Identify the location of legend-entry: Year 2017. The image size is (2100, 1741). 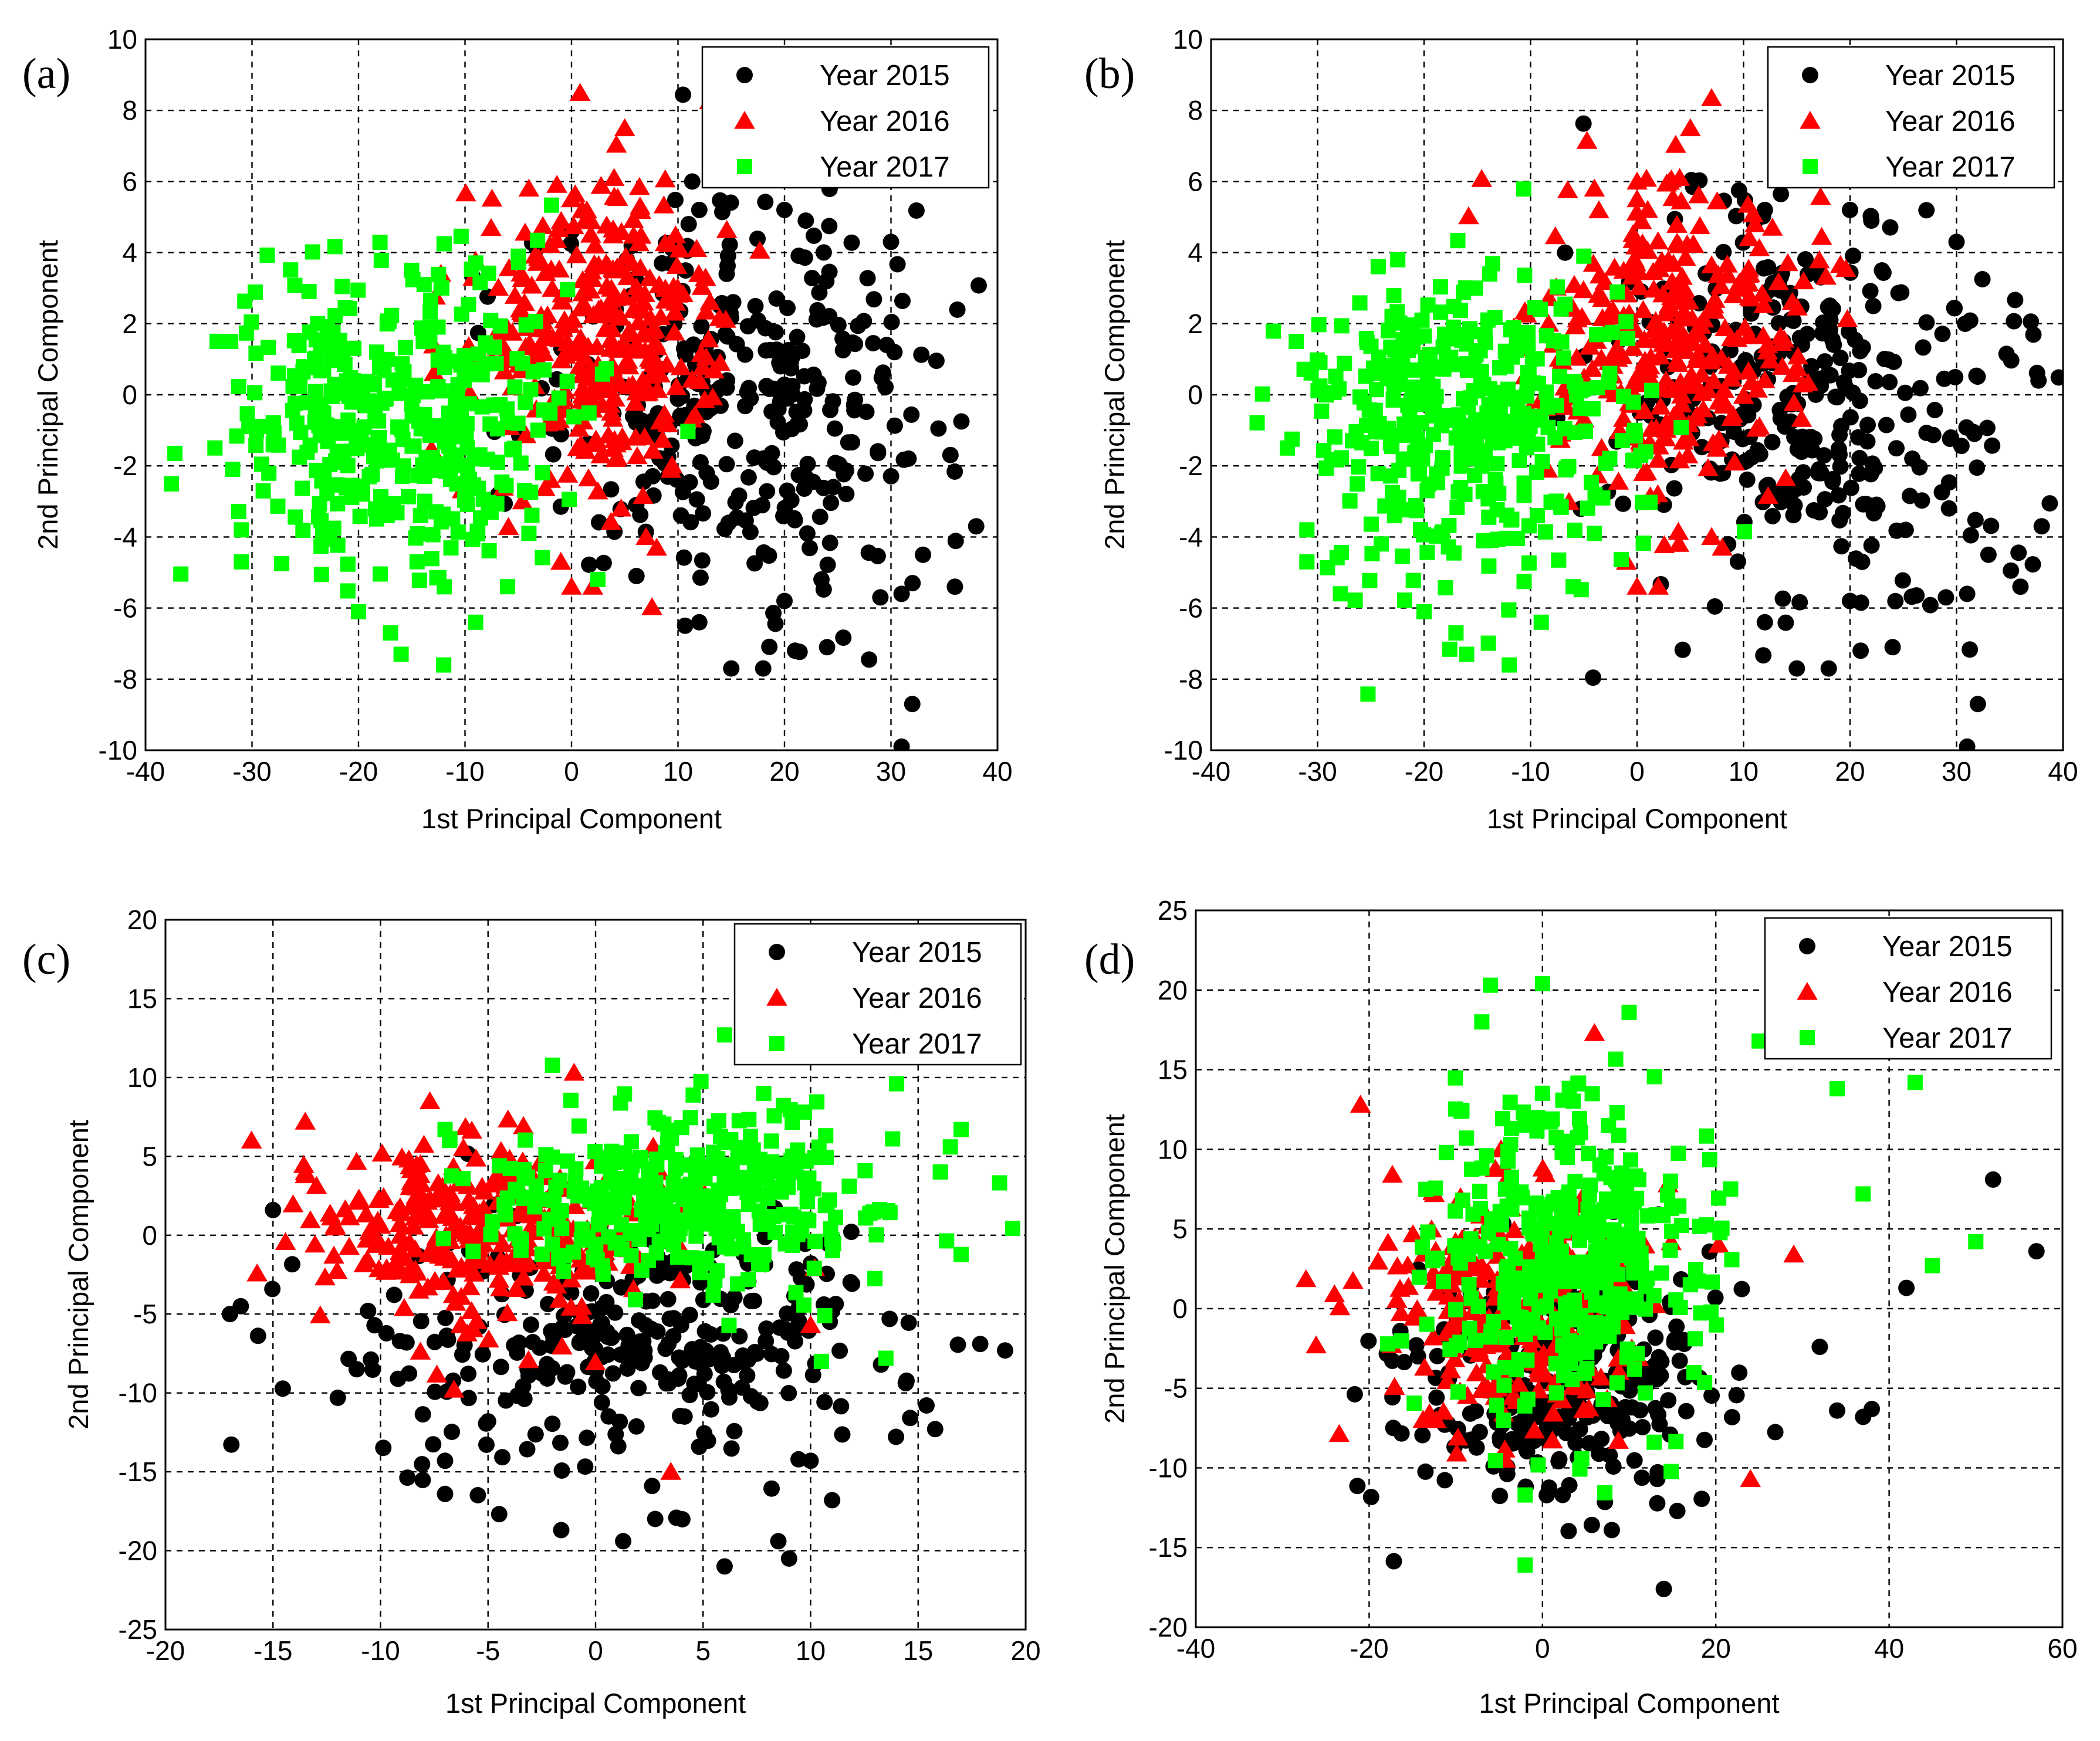
(885, 167).